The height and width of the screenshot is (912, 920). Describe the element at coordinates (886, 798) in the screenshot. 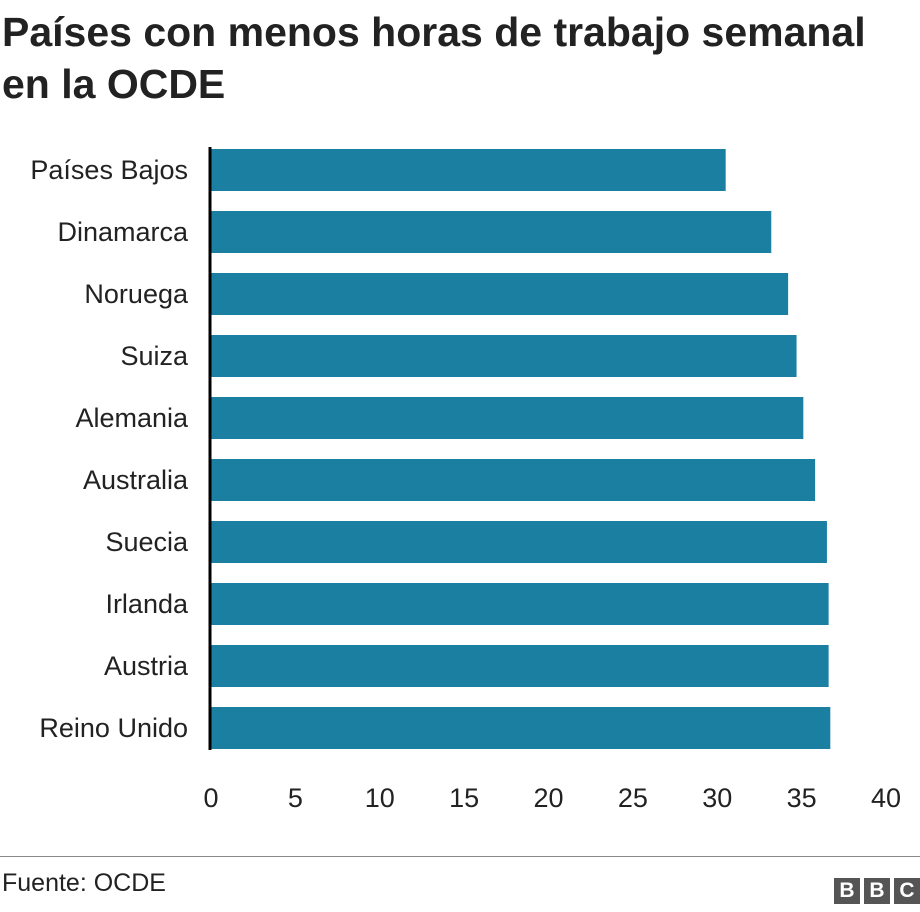

I see `x-tick-label-8: 40` at that location.